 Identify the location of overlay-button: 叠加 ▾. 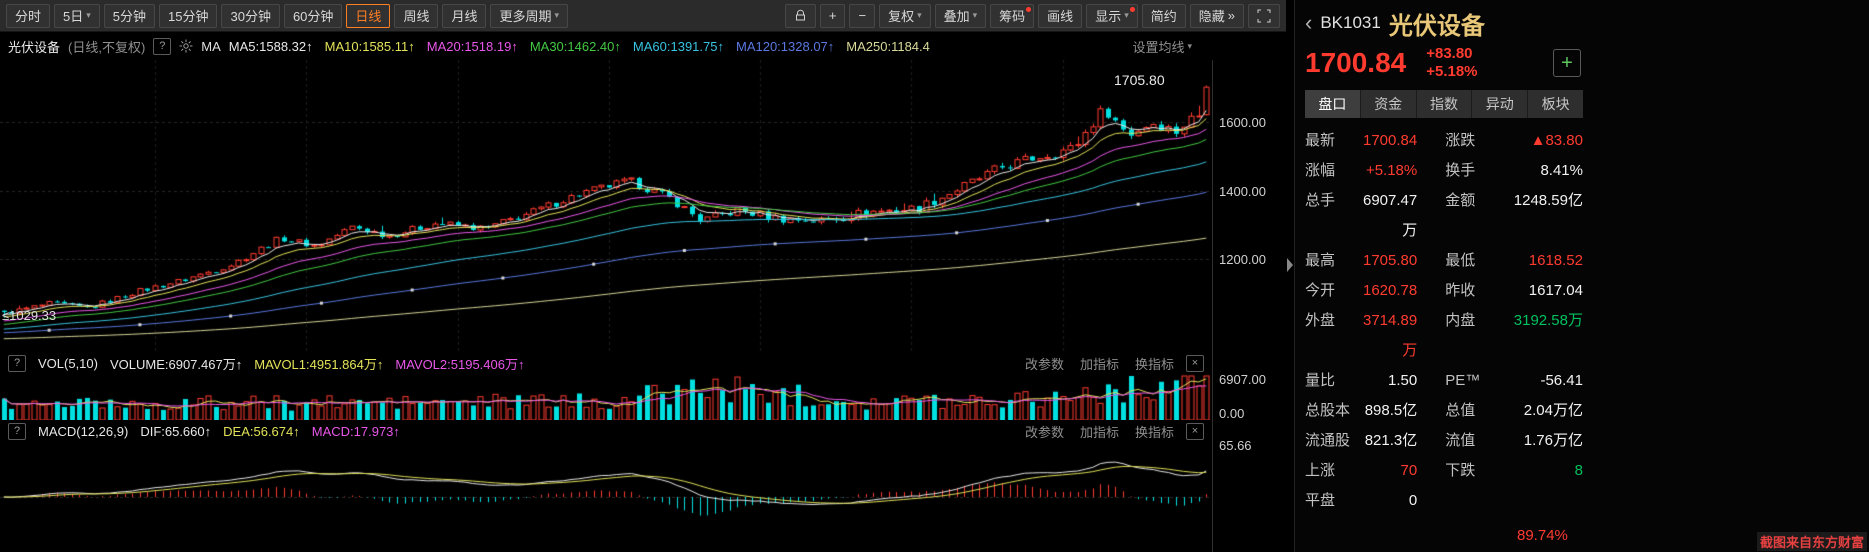
(960, 15).